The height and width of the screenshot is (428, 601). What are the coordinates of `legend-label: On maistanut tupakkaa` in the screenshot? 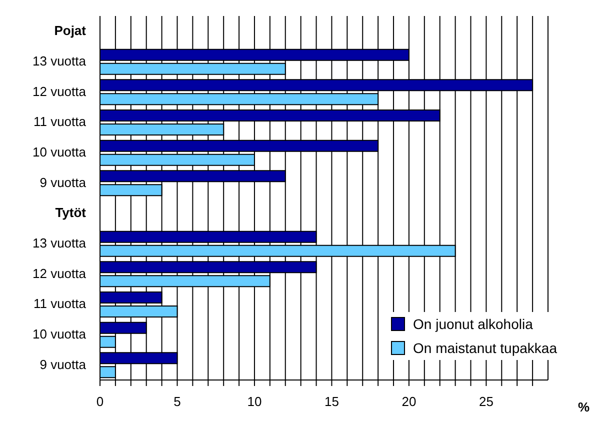 It's located at (485, 348).